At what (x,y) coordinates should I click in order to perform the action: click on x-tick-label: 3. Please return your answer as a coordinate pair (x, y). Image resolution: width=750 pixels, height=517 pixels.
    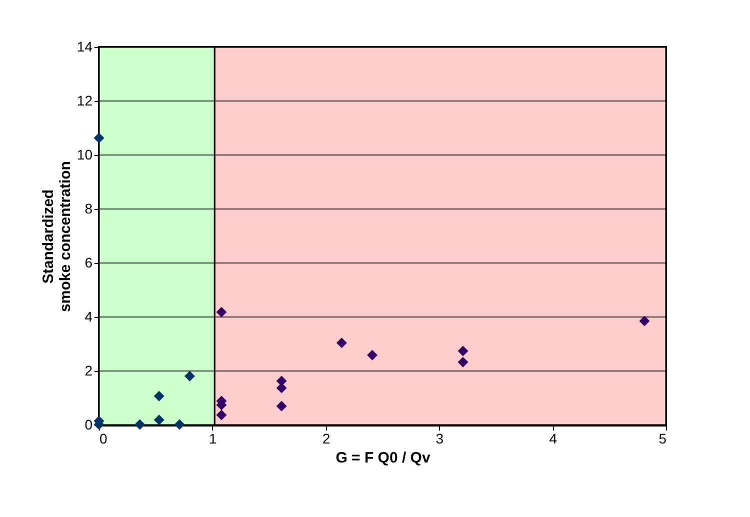
    Looking at the image, I should click on (440, 438).